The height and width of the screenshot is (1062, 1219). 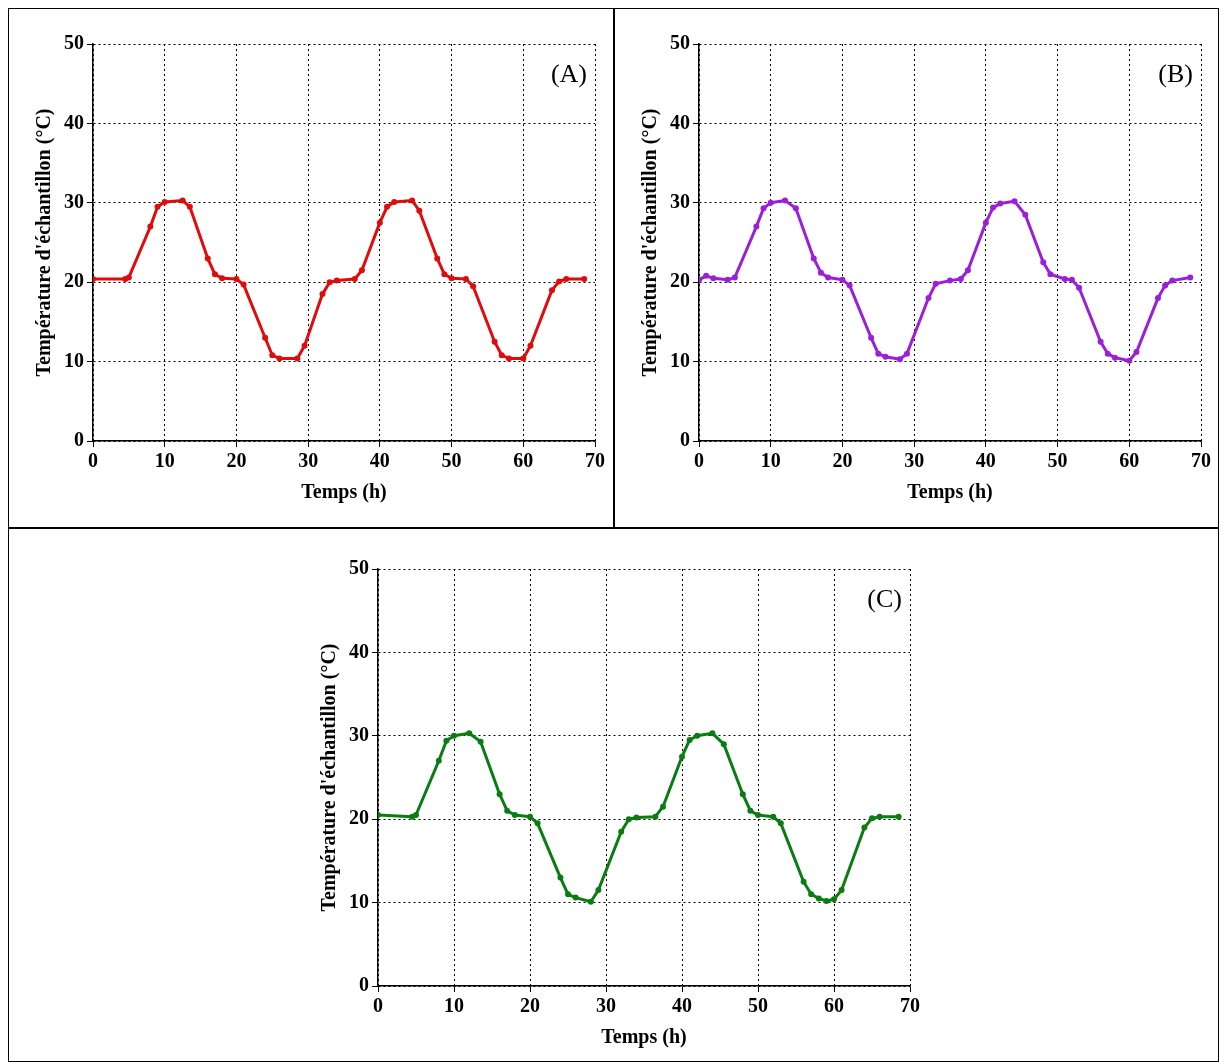 What do you see at coordinates (914, 460) in the screenshot?
I see `x-tick-label: 30` at bounding box center [914, 460].